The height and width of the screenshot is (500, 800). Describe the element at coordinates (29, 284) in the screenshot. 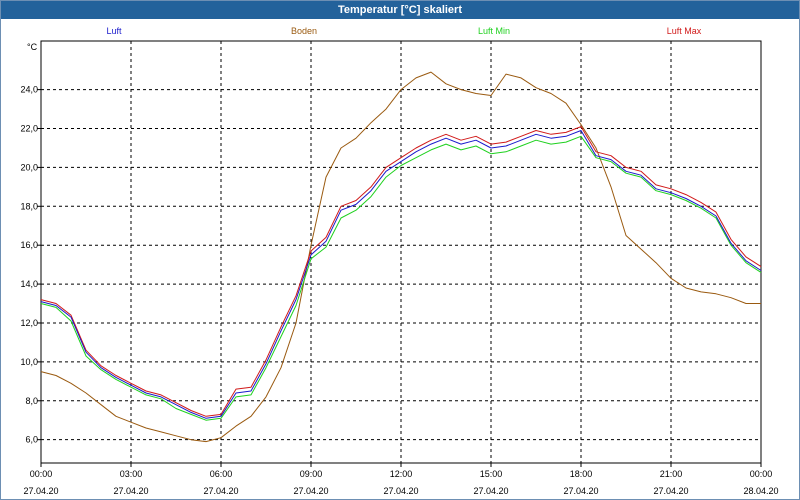

I see `y-tick-label: 14,0` at that location.